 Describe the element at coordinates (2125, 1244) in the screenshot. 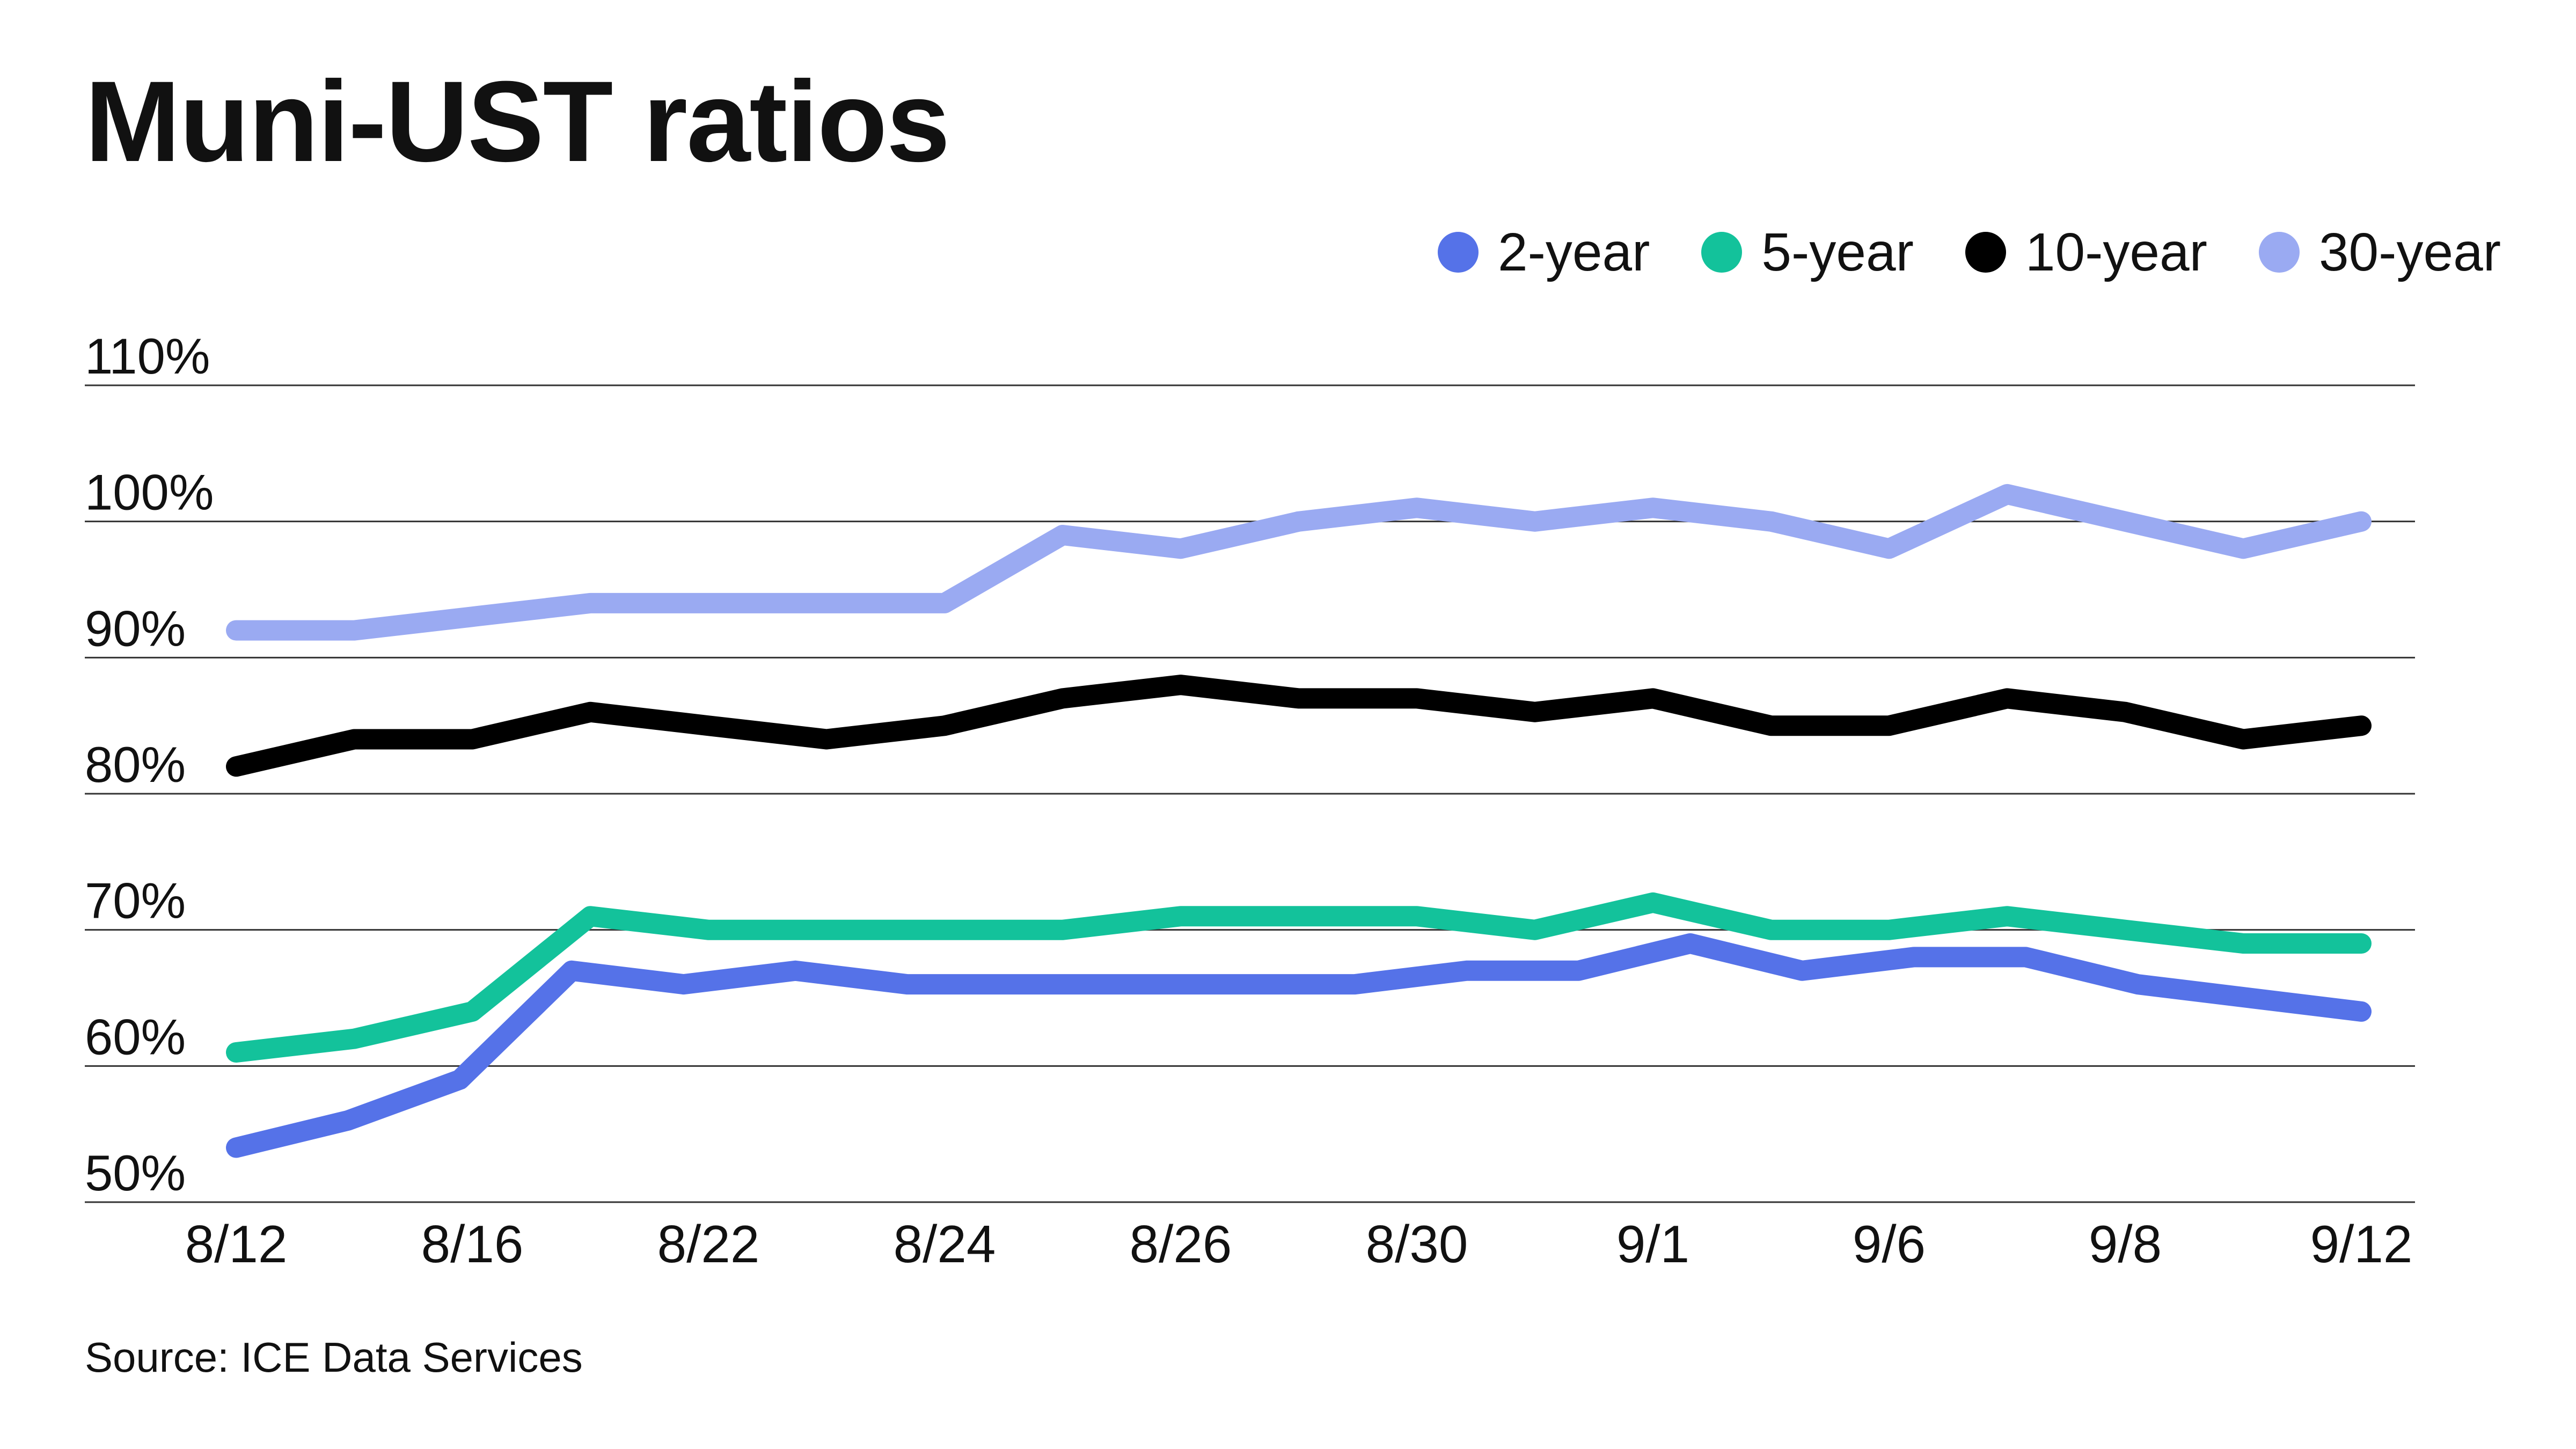

I see `x-tick-label: 9/8` at that location.